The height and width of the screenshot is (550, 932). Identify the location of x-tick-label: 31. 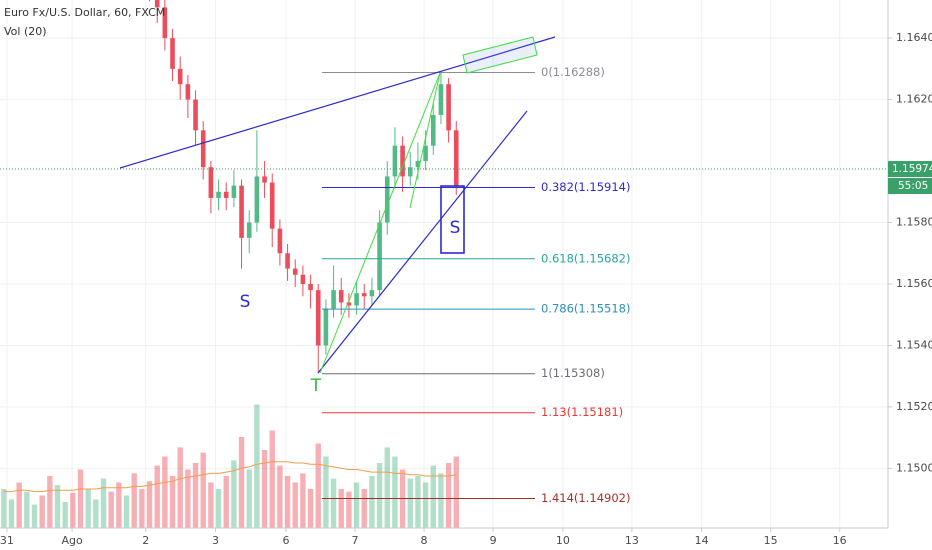
(7, 540).